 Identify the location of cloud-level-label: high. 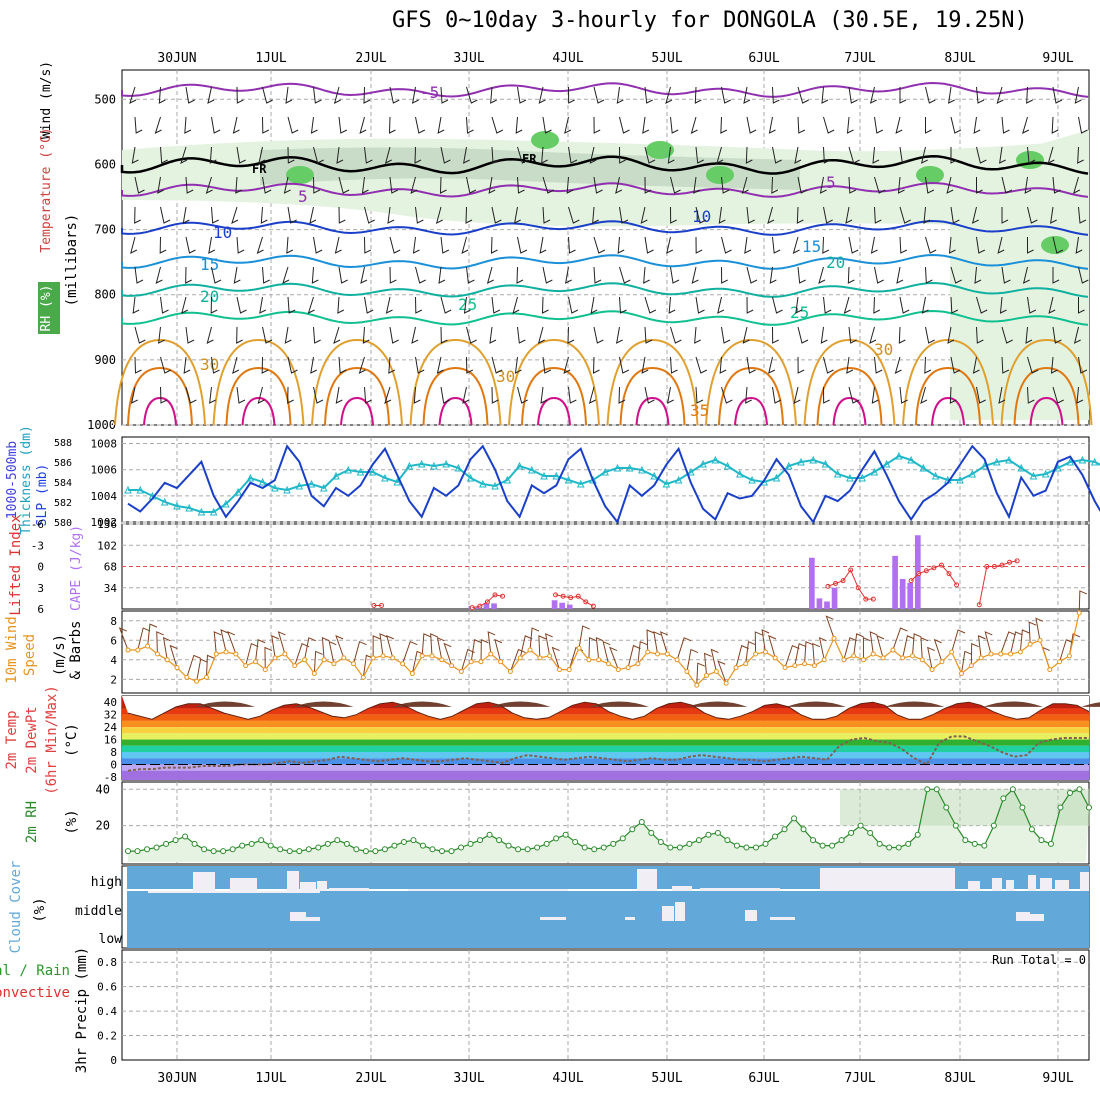
(106, 882).